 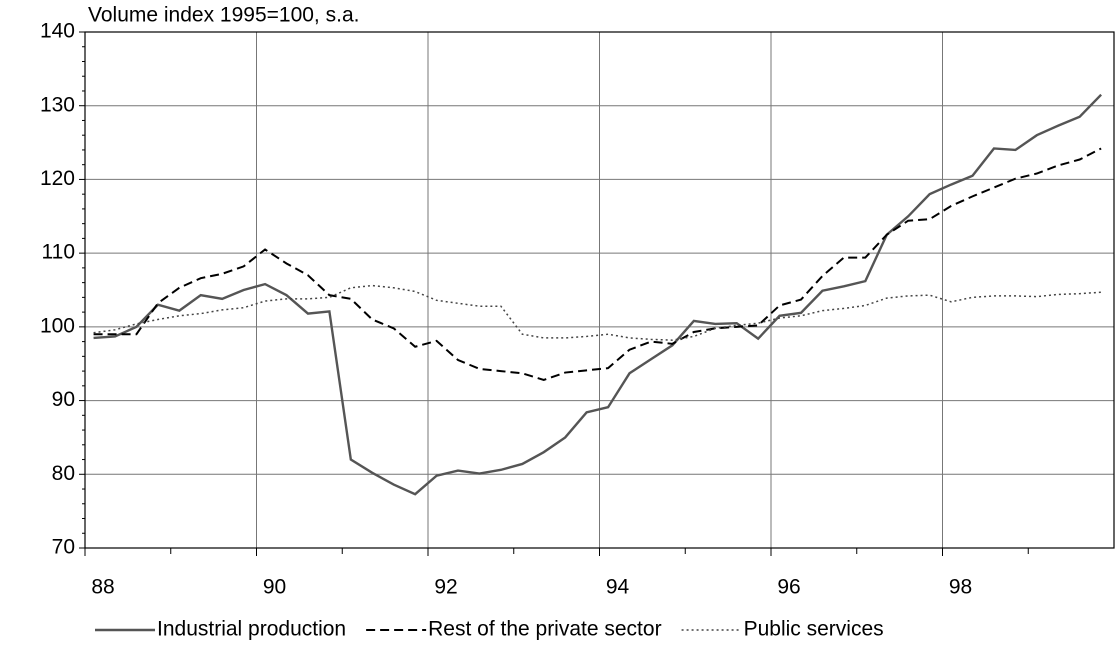 What do you see at coordinates (57, 31) in the screenshot?
I see `y-tick-label: 140` at bounding box center [57, 31].